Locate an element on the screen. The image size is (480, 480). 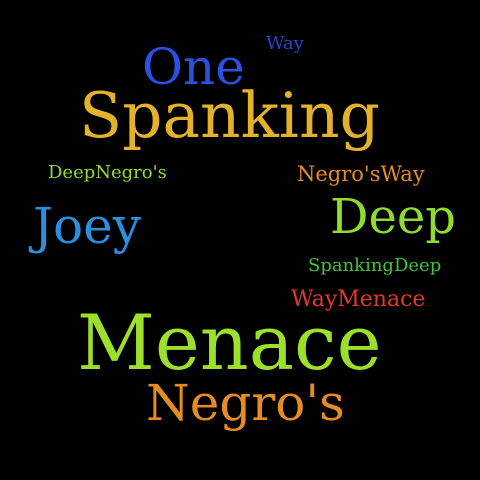
word-spankingdeep: SpankingDeep is located at coordinates (375, 265).